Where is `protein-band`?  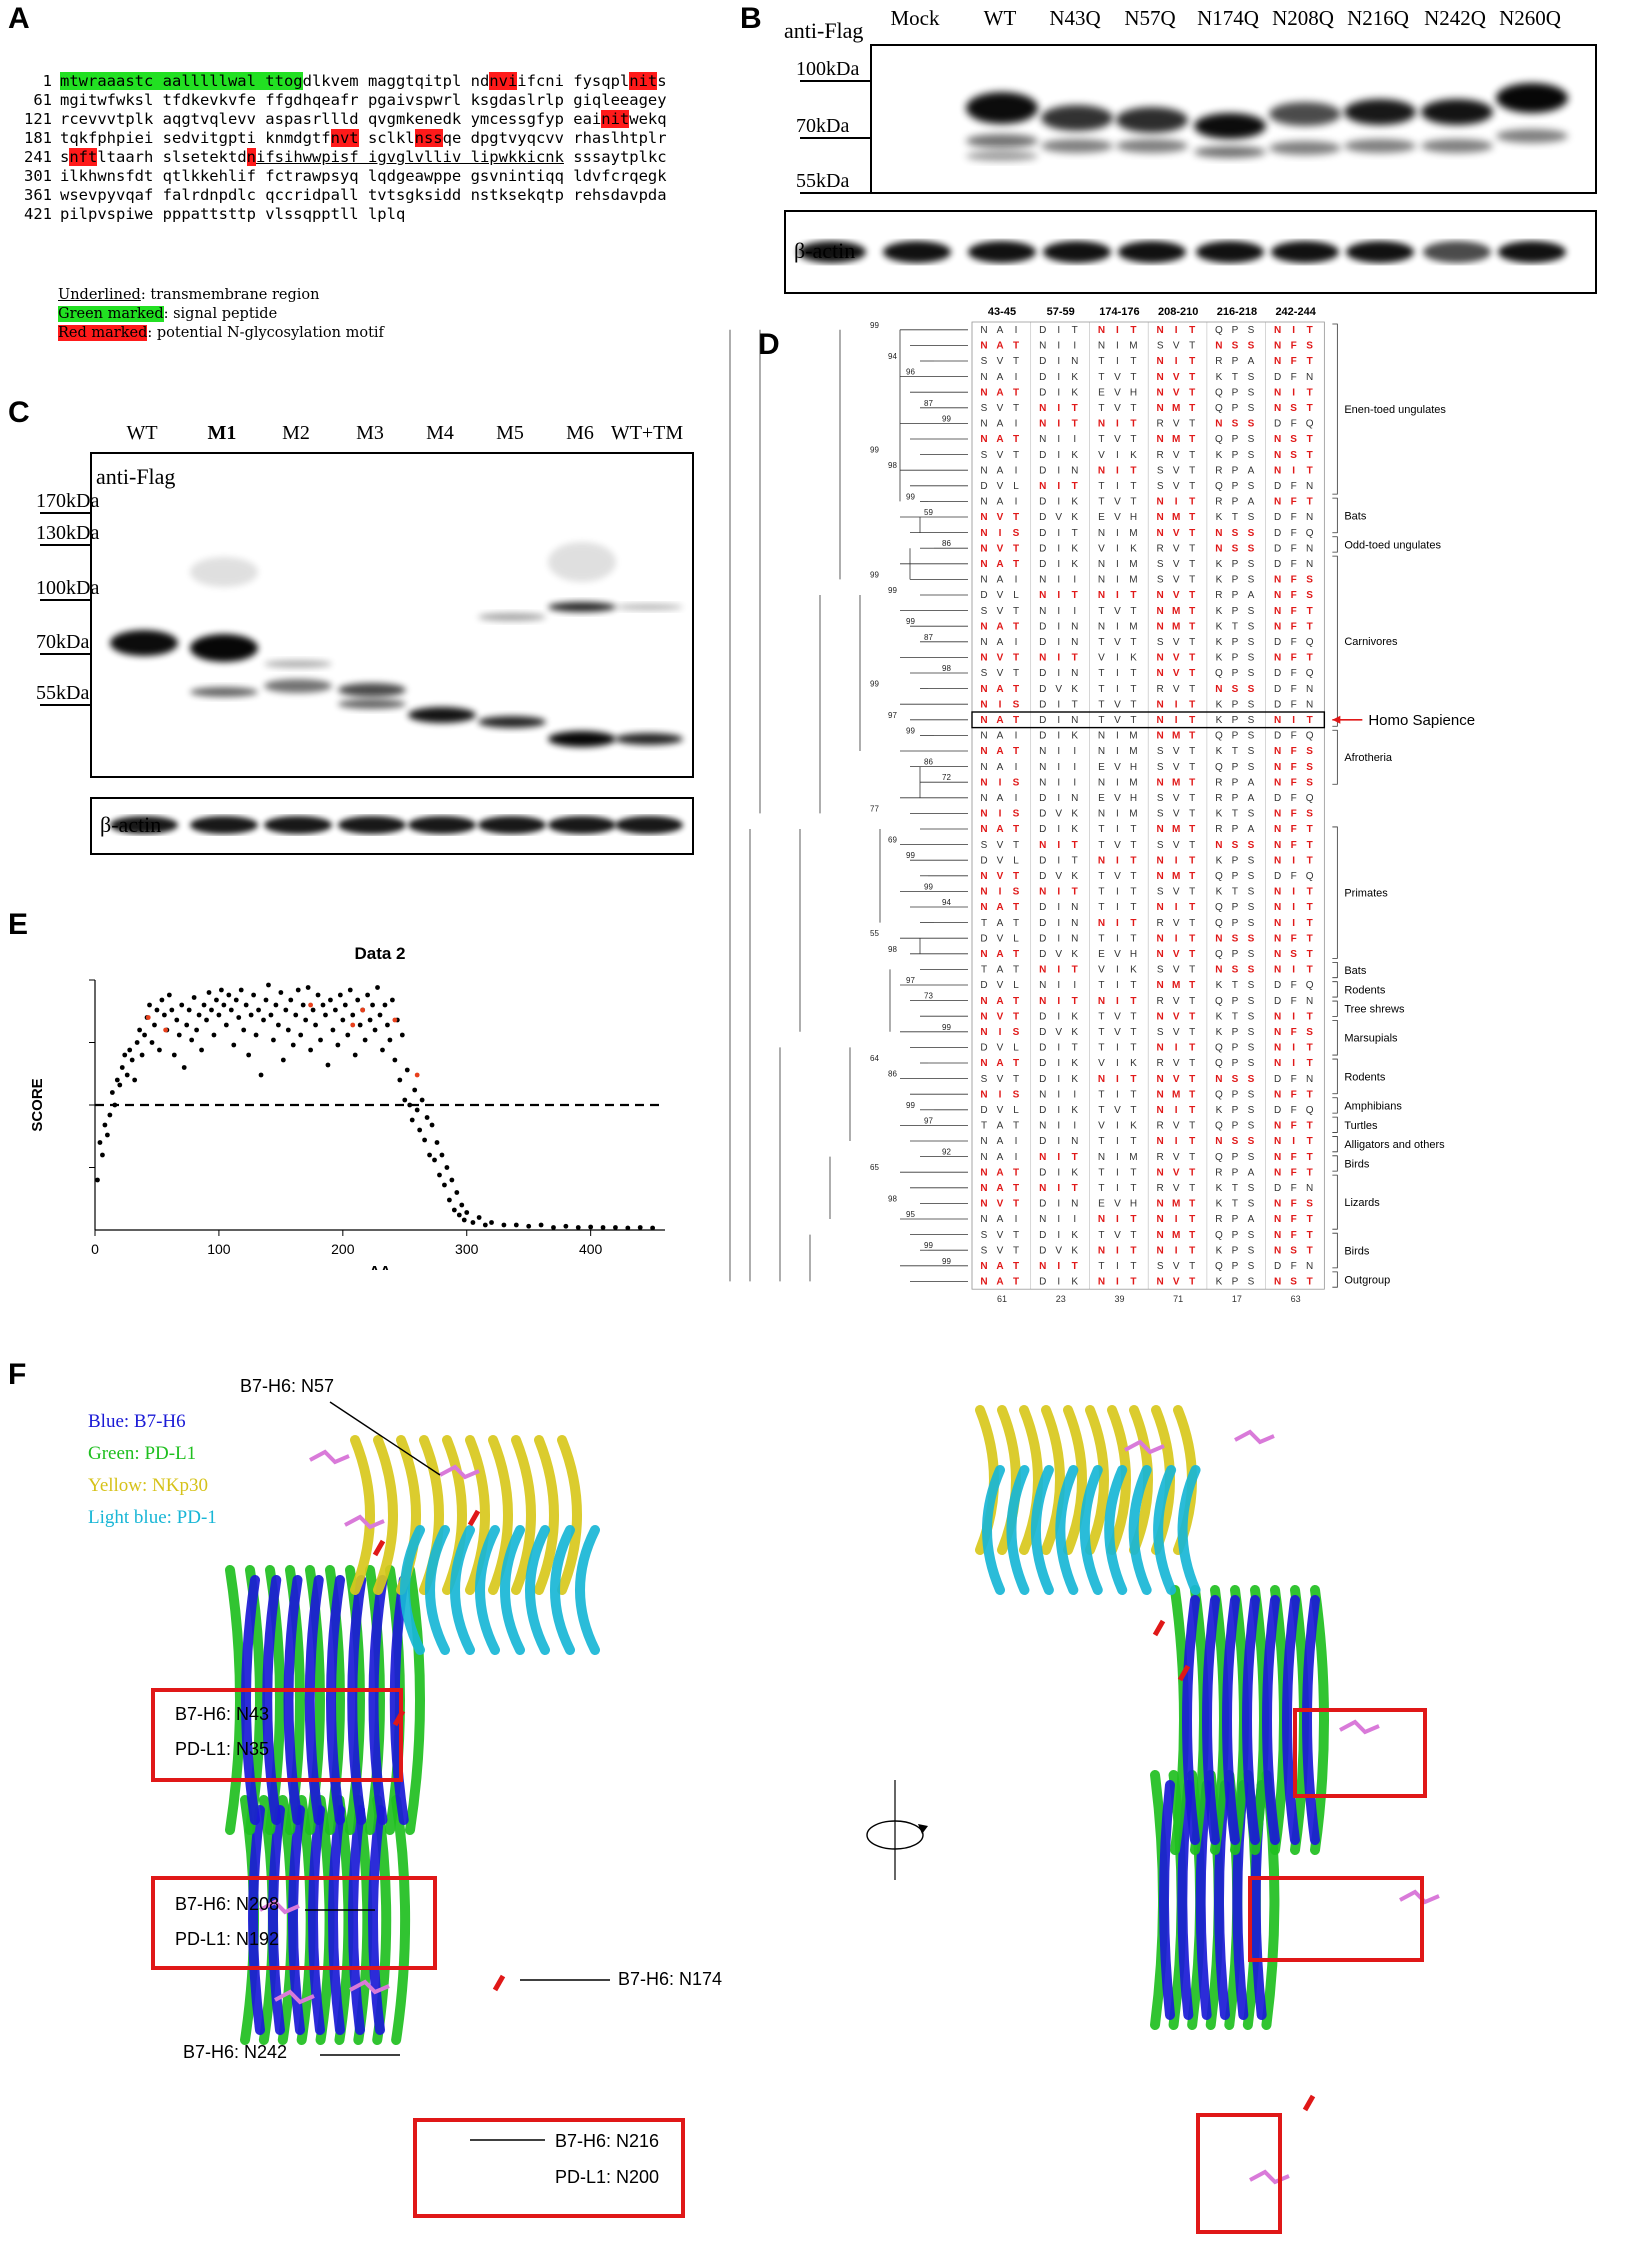
protein-band is located at coordinates (1230, 126).